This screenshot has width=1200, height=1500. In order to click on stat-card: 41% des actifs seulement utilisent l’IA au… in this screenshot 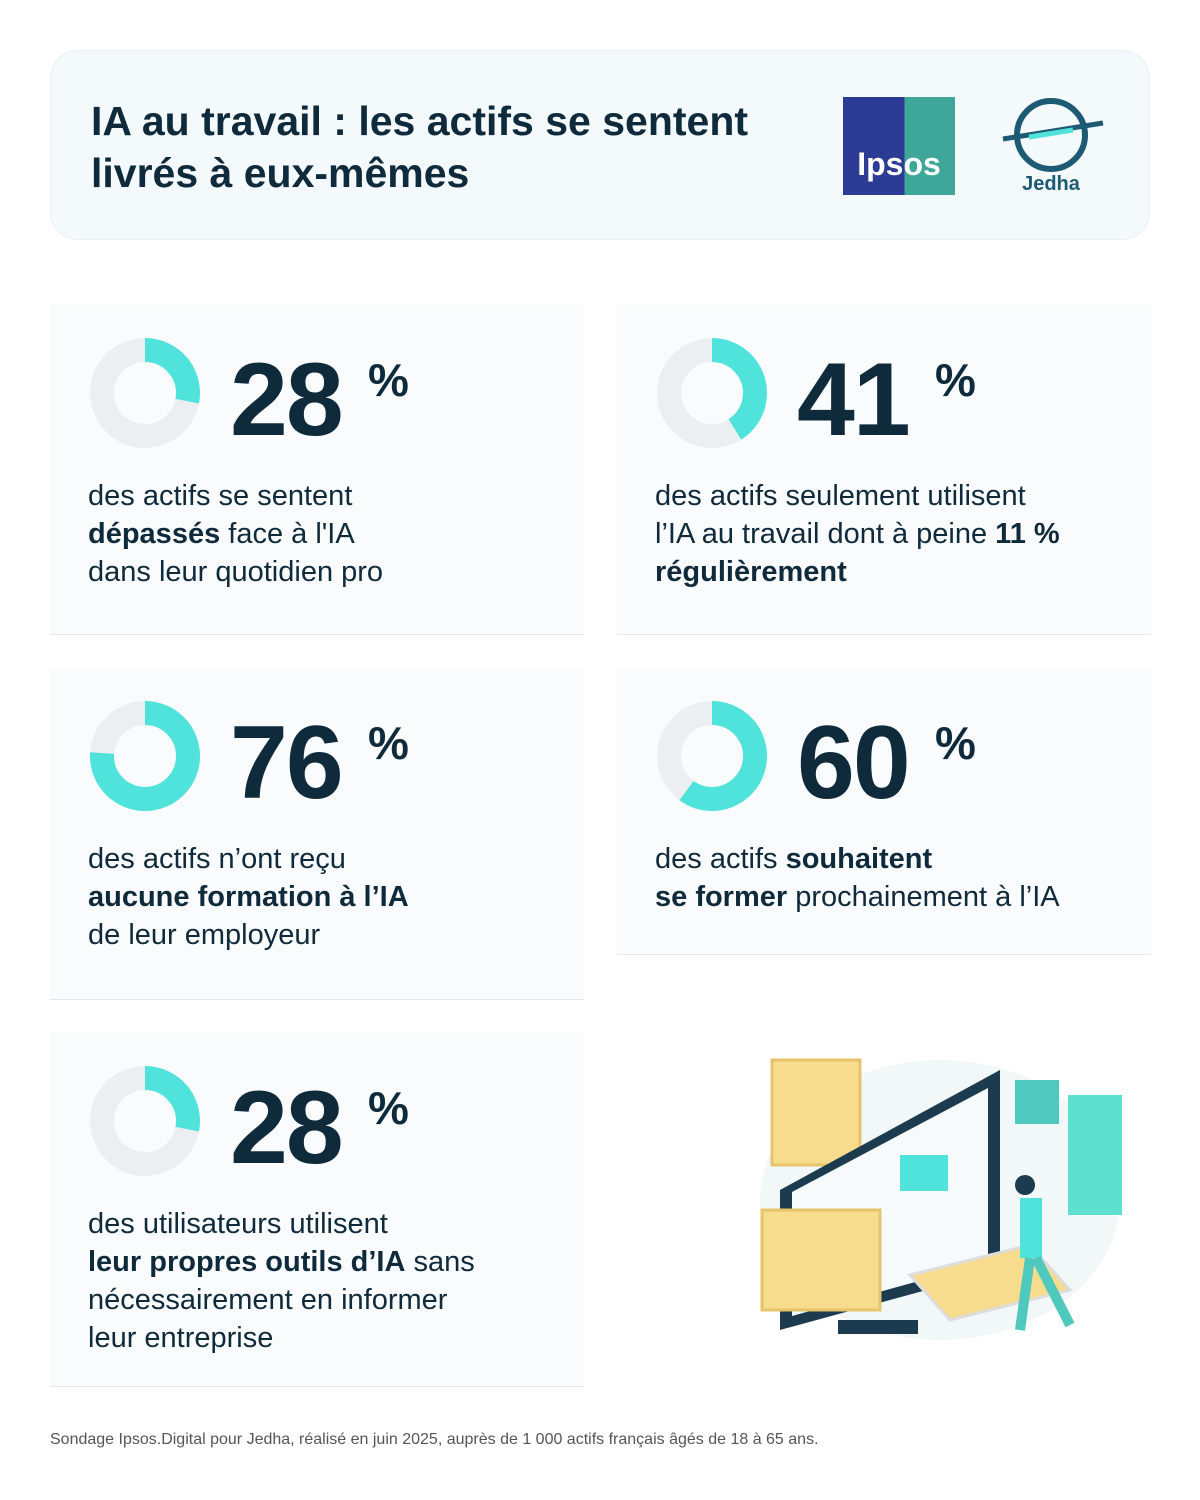, I will do `click(884, 470)`.